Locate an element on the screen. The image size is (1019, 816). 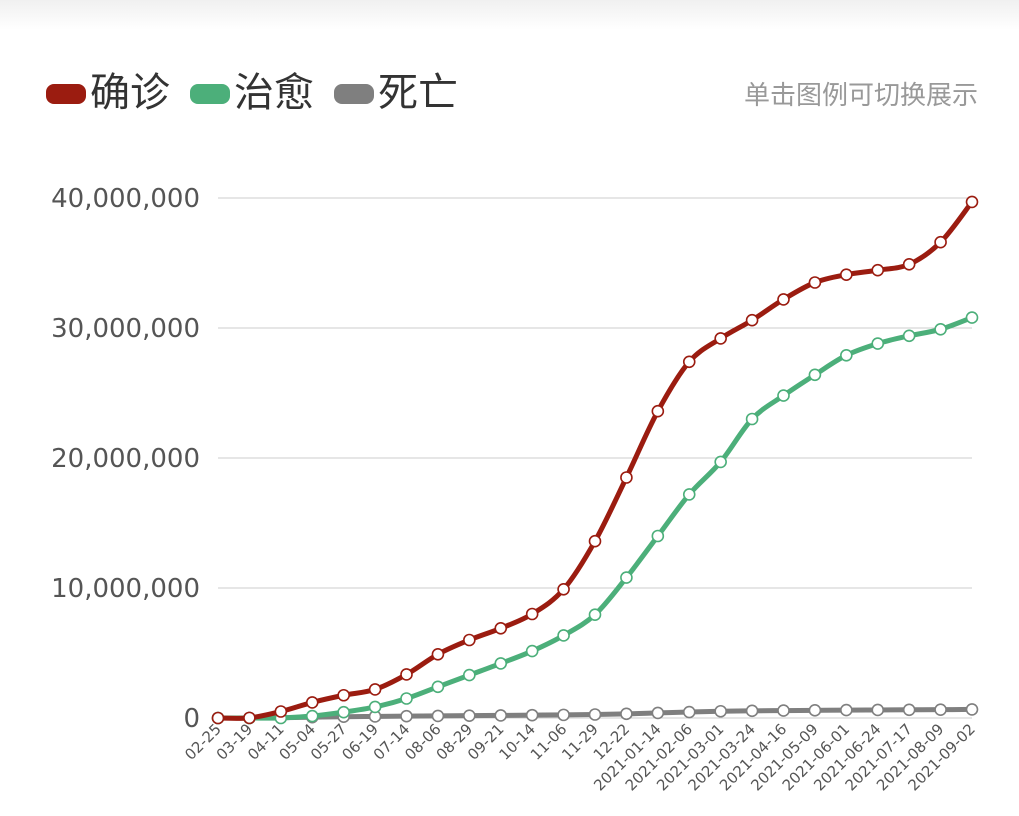
top-bar is located at coordinates (509, 15).